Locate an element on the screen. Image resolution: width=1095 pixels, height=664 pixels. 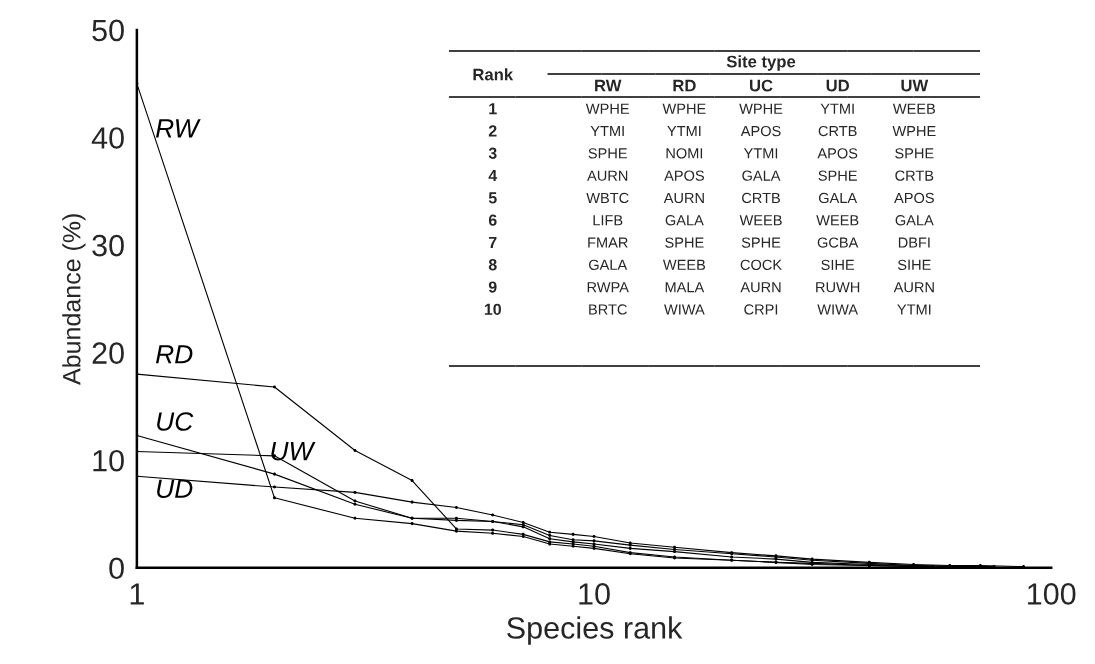
series-label: RD is located at coordinates (174, 354).